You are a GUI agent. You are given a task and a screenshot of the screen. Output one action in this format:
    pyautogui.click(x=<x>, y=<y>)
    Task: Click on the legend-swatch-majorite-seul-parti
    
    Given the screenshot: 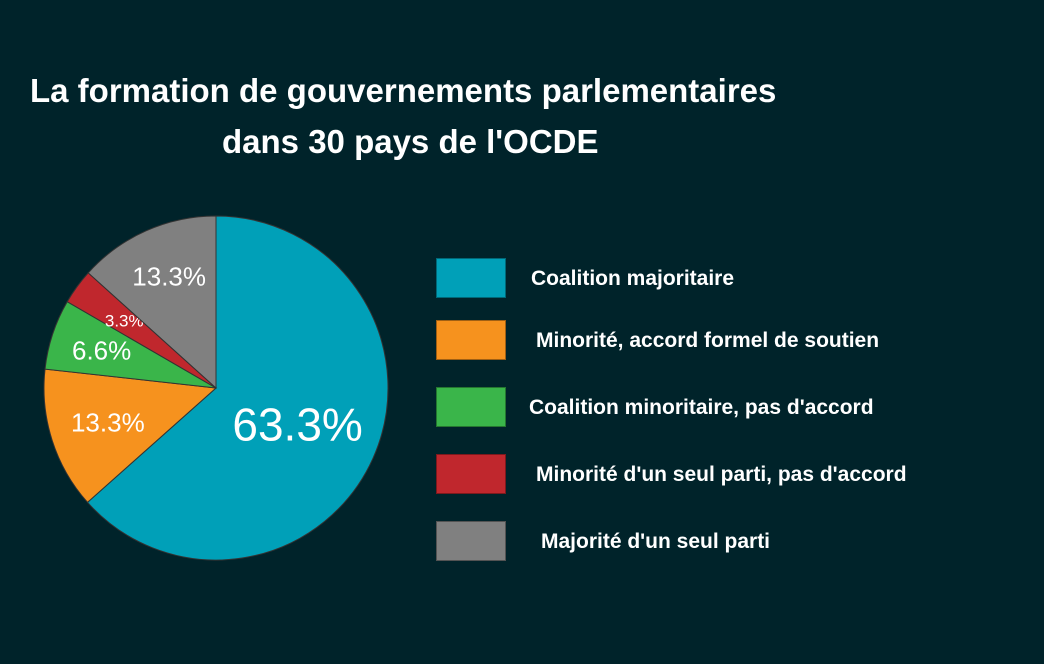 What is the action you would take?
    pyautogui.click(x=471, y=541)
    